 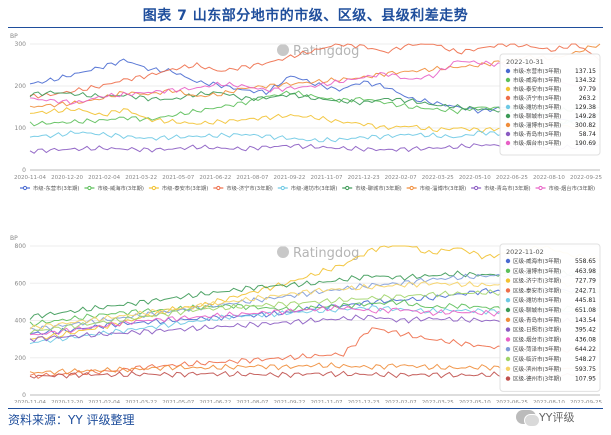 I want to click on tooltip-value: 558.65, so click(x=585, y=261).